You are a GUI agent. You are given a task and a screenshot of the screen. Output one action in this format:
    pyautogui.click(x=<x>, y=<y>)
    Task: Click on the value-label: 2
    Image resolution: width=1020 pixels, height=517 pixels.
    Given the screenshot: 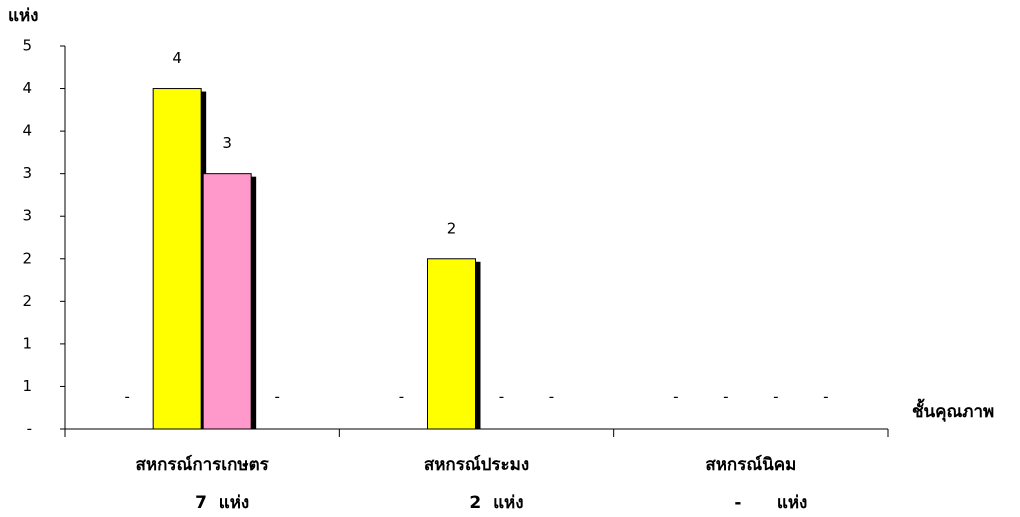 What is the action you would take?
    pyautogui.click(x=452, y=228)
    